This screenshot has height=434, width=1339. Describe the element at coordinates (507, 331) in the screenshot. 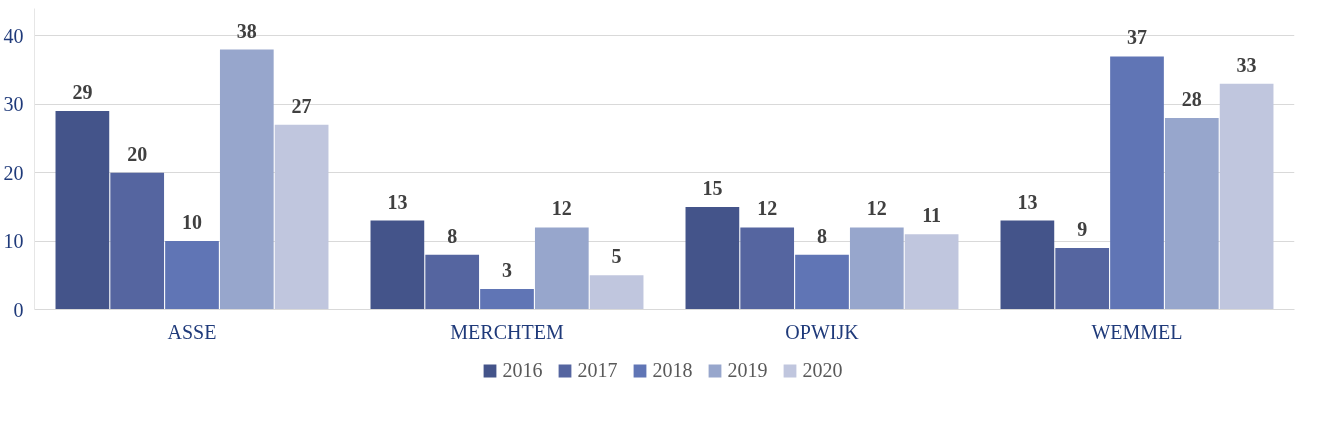

I see `x-tick-label: MERCHTEM` at that location.